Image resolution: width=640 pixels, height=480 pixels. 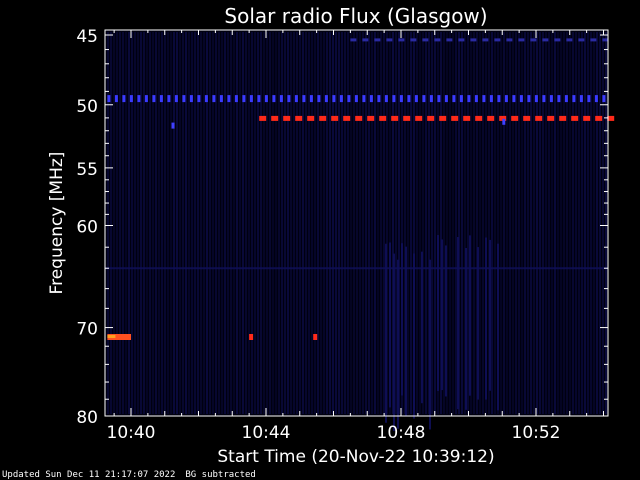 I want to click on updated-timestamp: Updated Sun Dec 11 21:17:07 2022, so click(x=89, y=475).